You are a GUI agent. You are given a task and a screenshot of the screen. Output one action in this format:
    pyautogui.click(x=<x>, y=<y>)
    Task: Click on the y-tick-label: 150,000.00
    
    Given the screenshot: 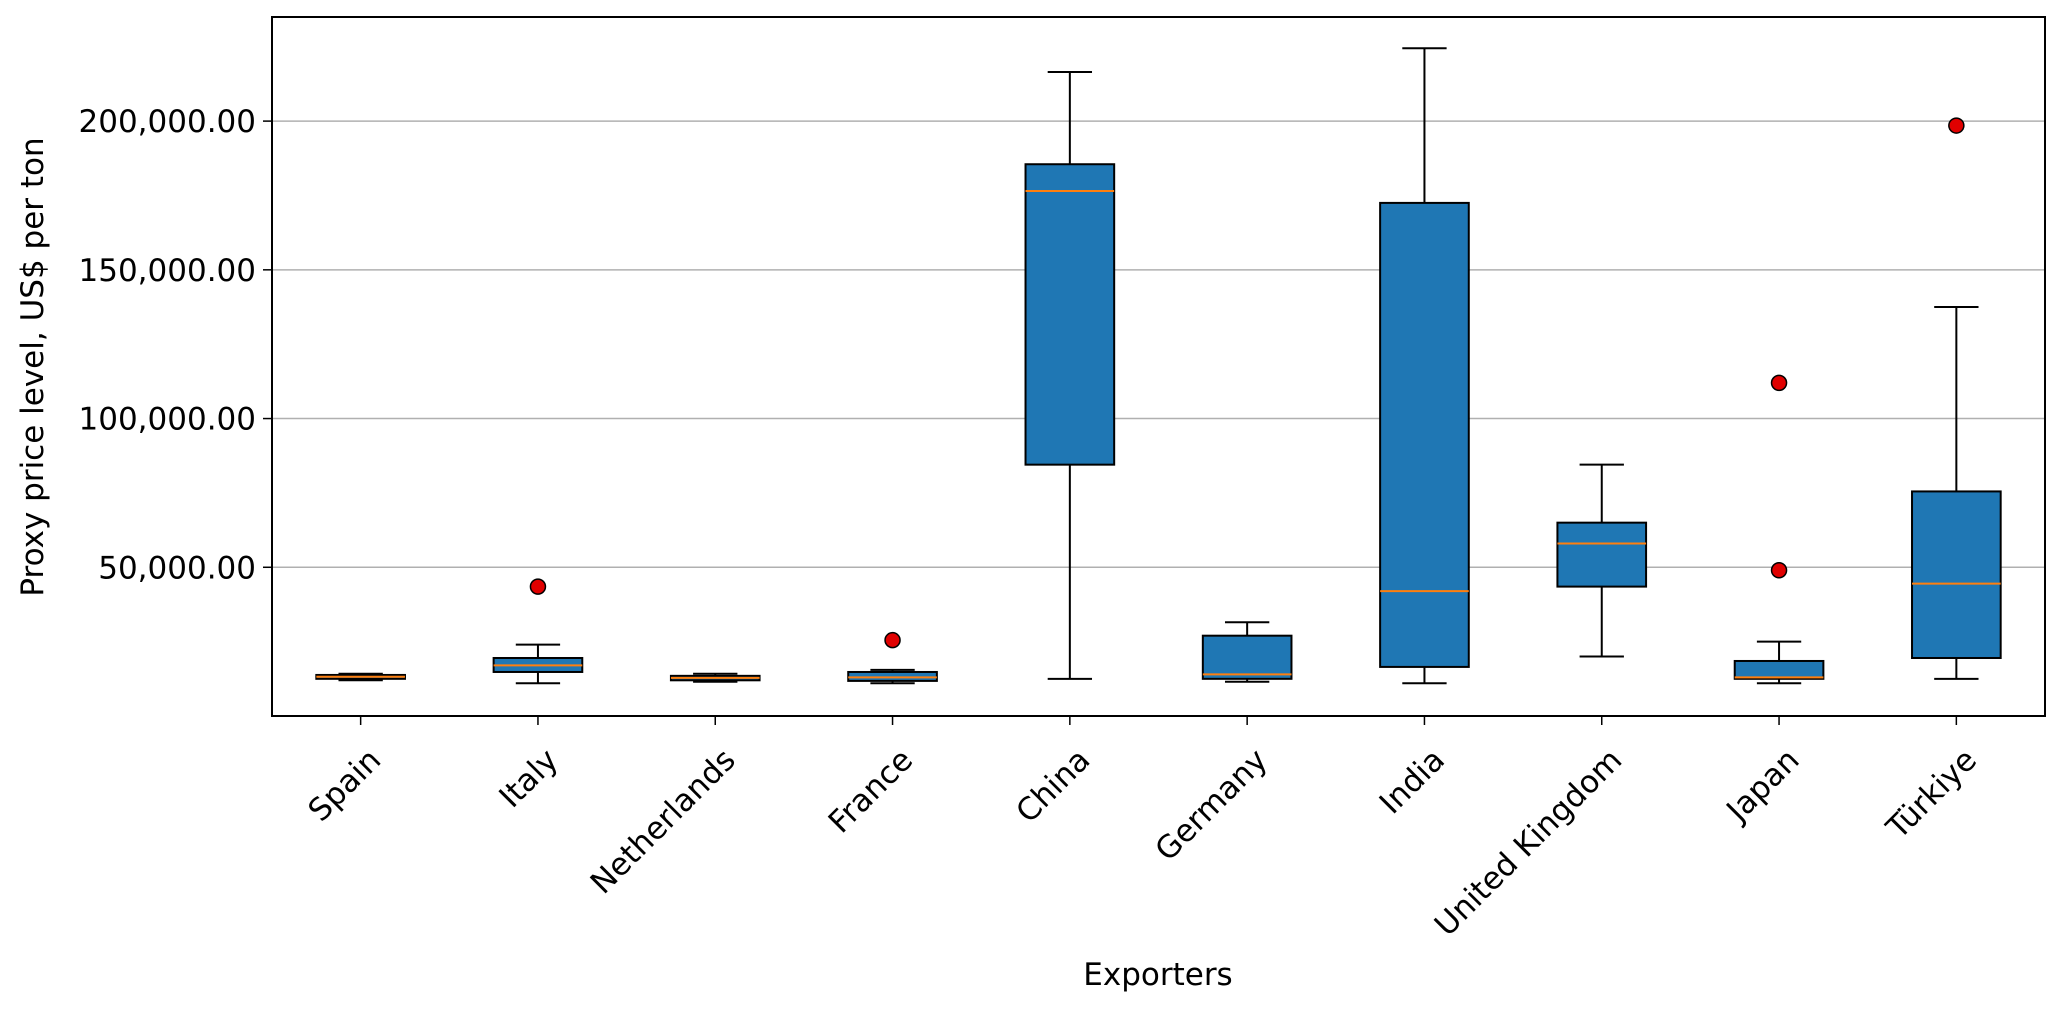 What is the action you would take?
    pyautogui.click(x=168, y=271)
    